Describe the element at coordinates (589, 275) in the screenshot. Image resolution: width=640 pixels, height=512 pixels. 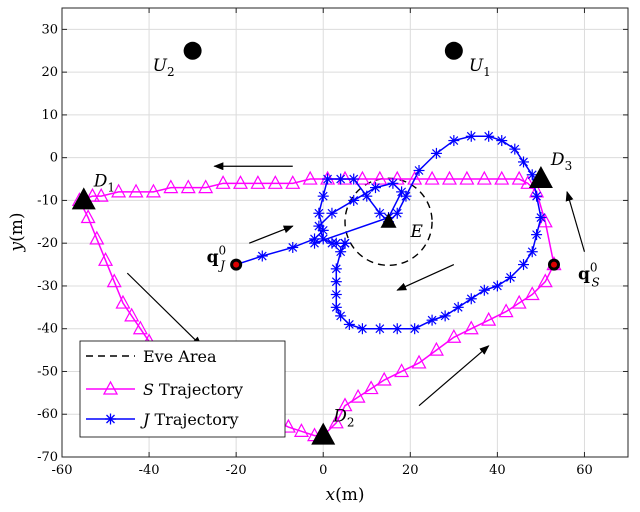
I see `point-label-qs: q0 S` at that location.